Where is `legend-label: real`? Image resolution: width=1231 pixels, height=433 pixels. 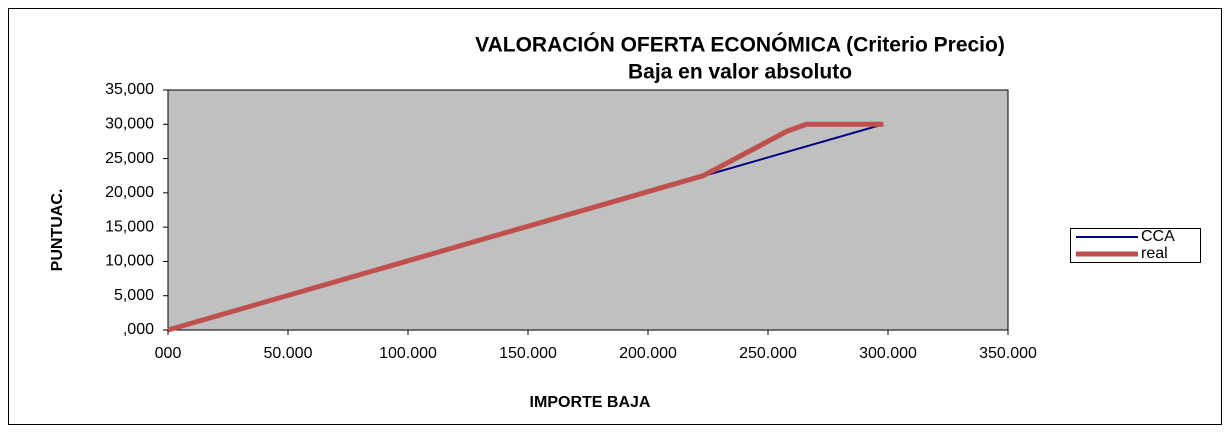
legend-label: real is located at coordinates (1154, 253).